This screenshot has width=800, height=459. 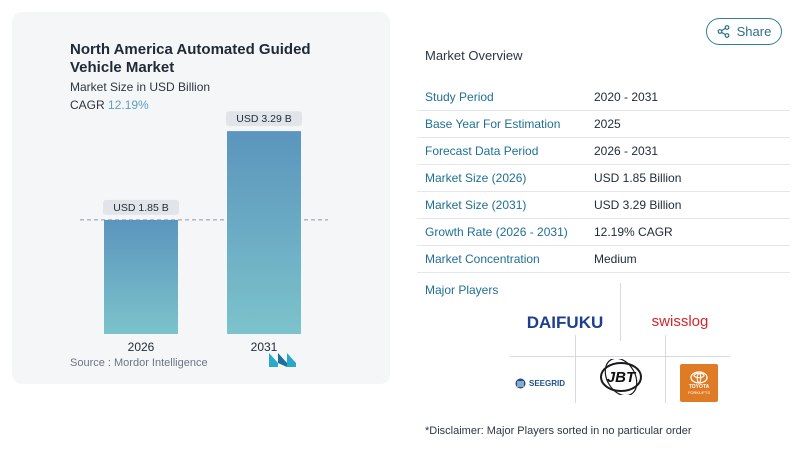 What do you see at coordinates (264, 232) in the screenshot?
I see `bar-2031` at bounding box center [264, 232].